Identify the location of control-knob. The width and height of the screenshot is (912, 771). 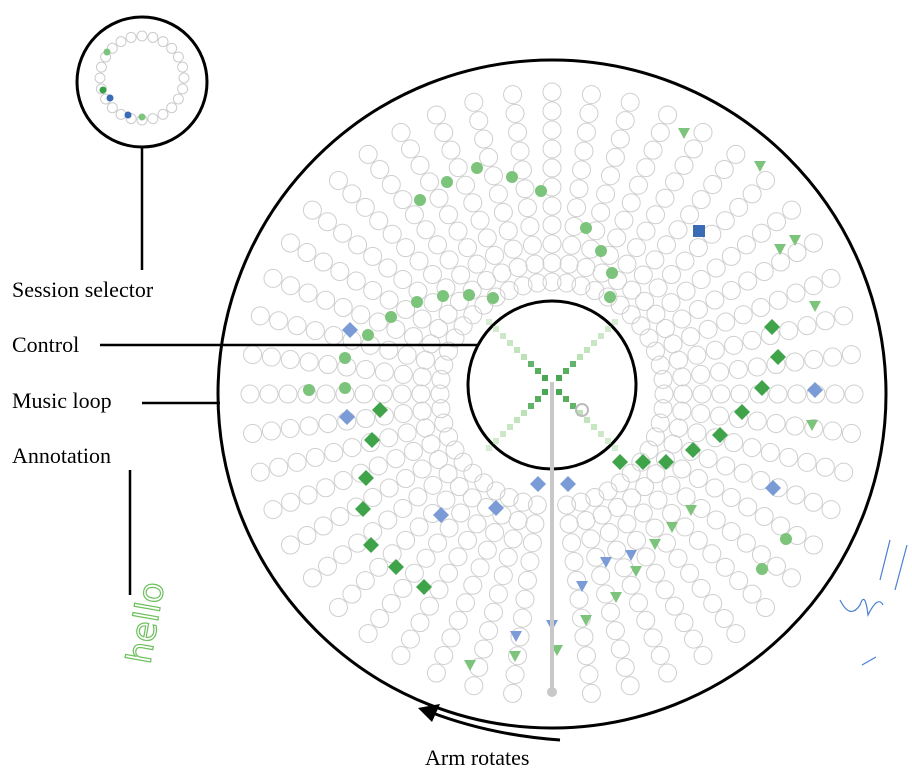
(582, 410).